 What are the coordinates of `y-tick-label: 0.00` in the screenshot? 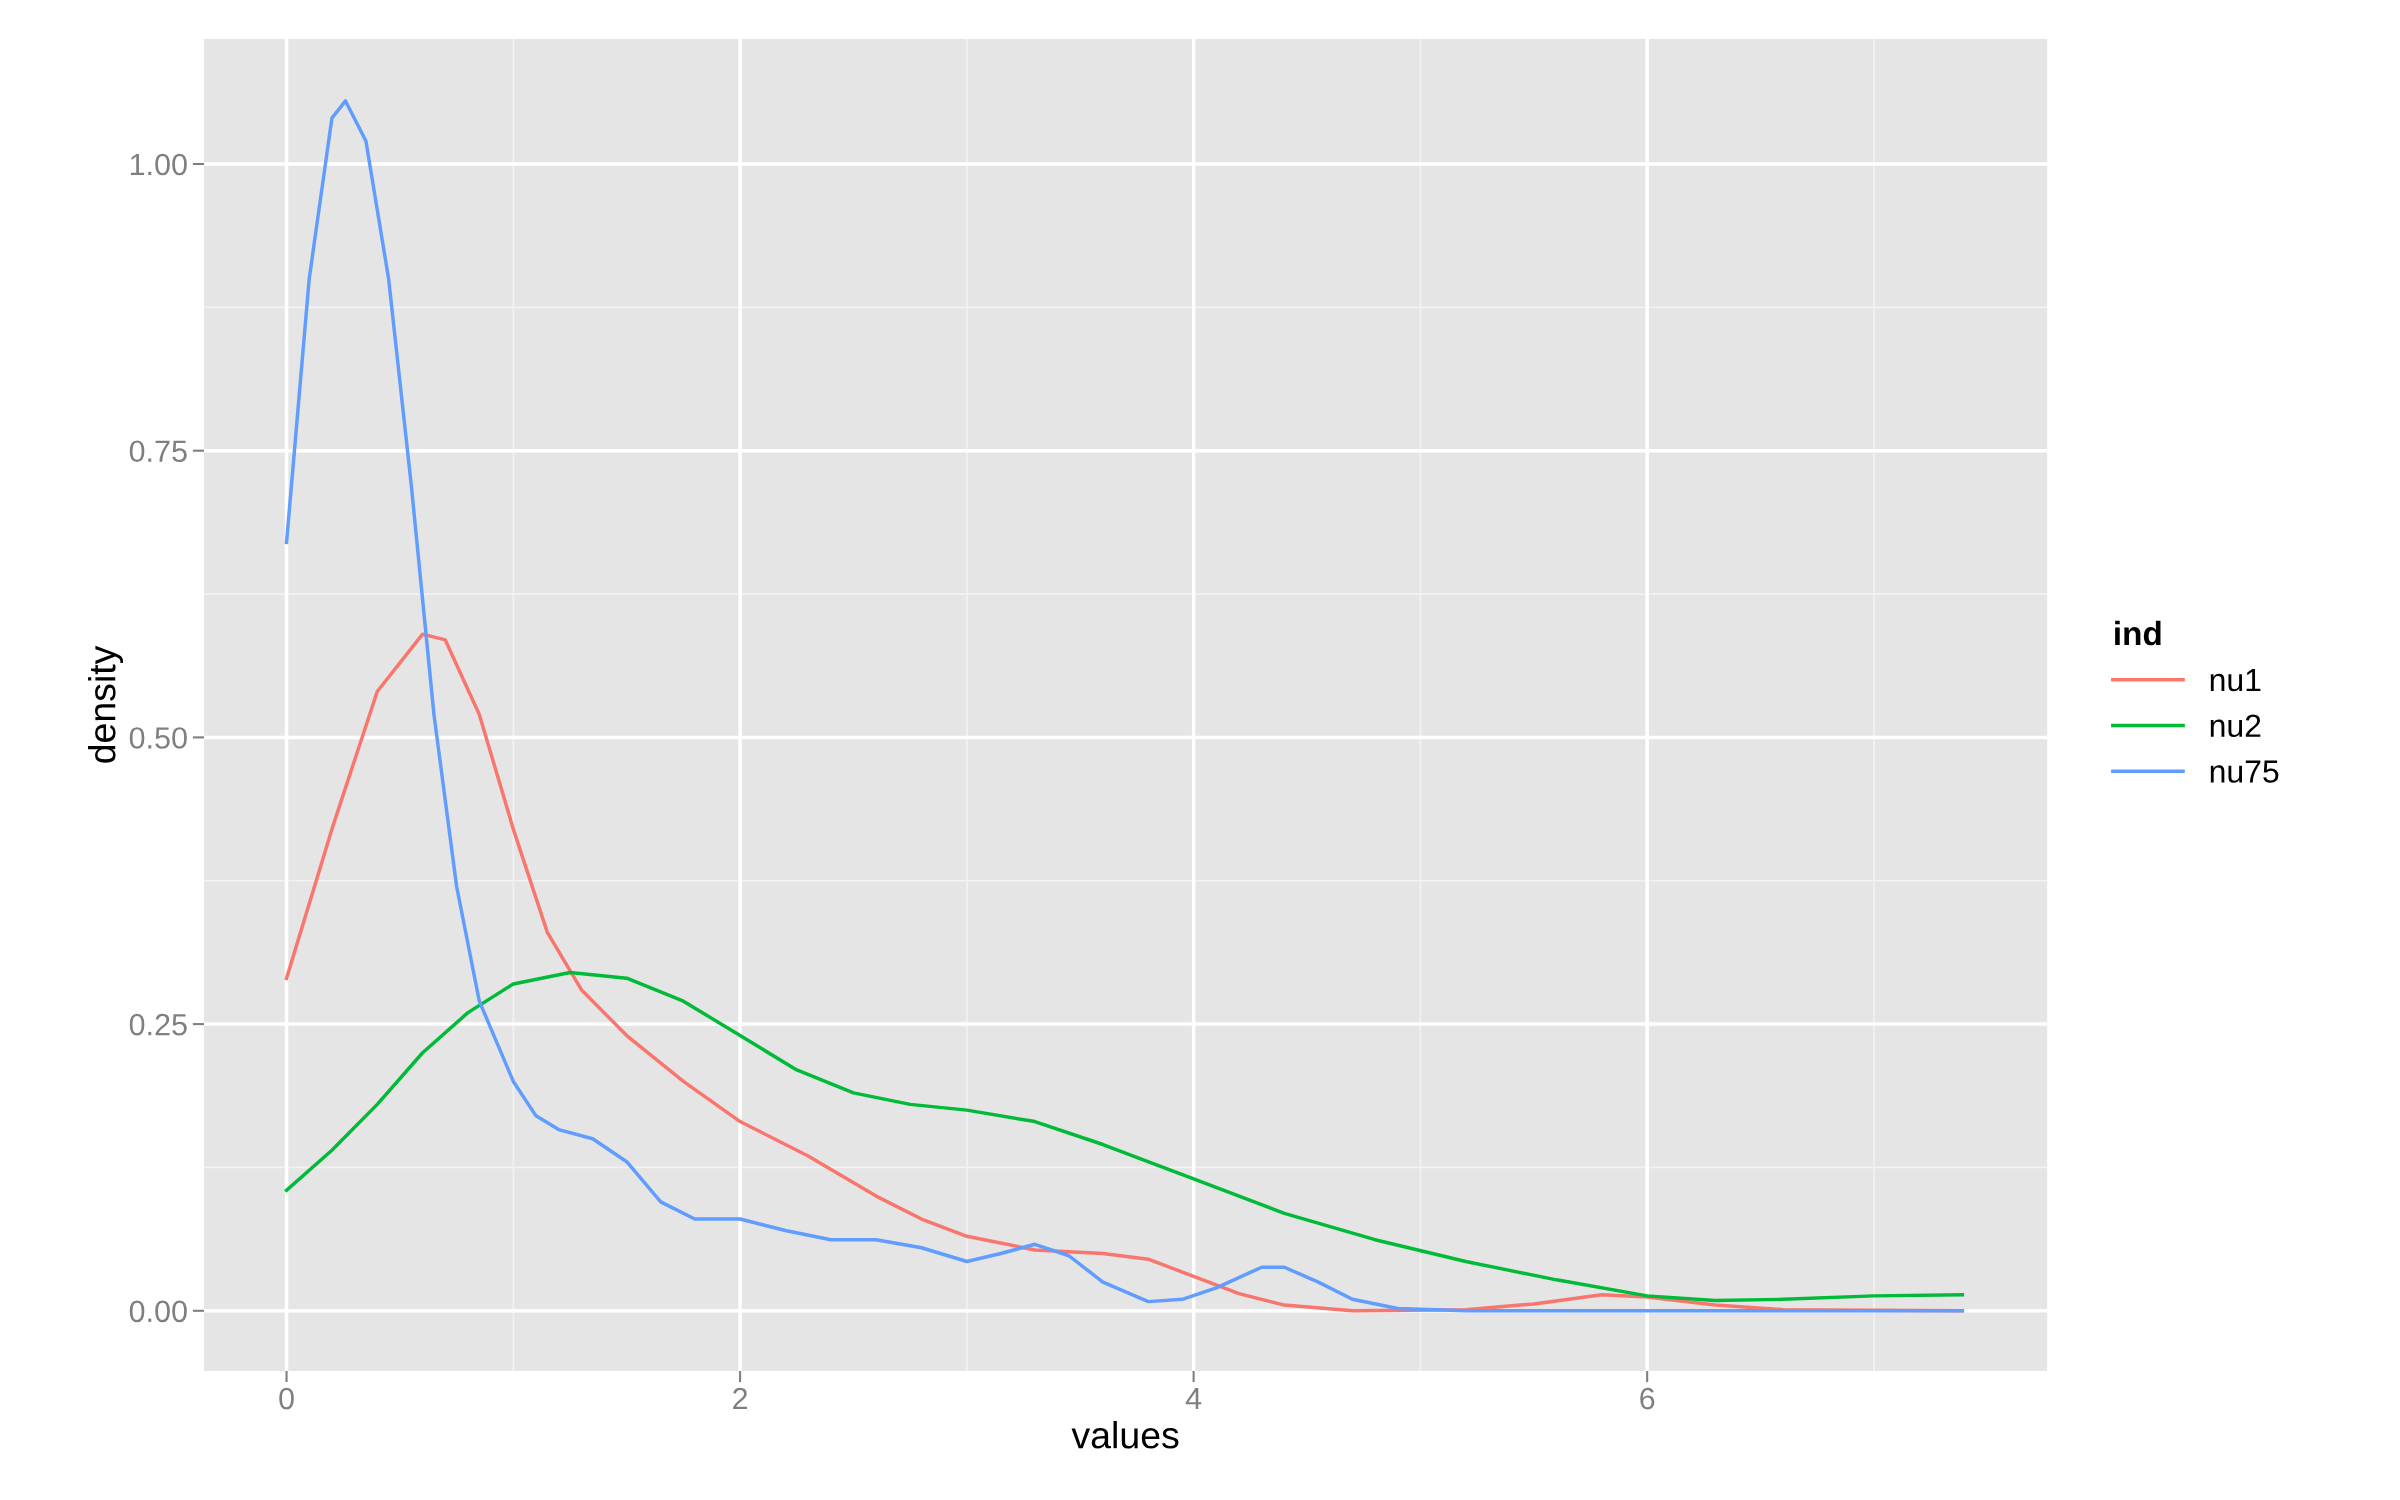 It's located at (158, 1311).